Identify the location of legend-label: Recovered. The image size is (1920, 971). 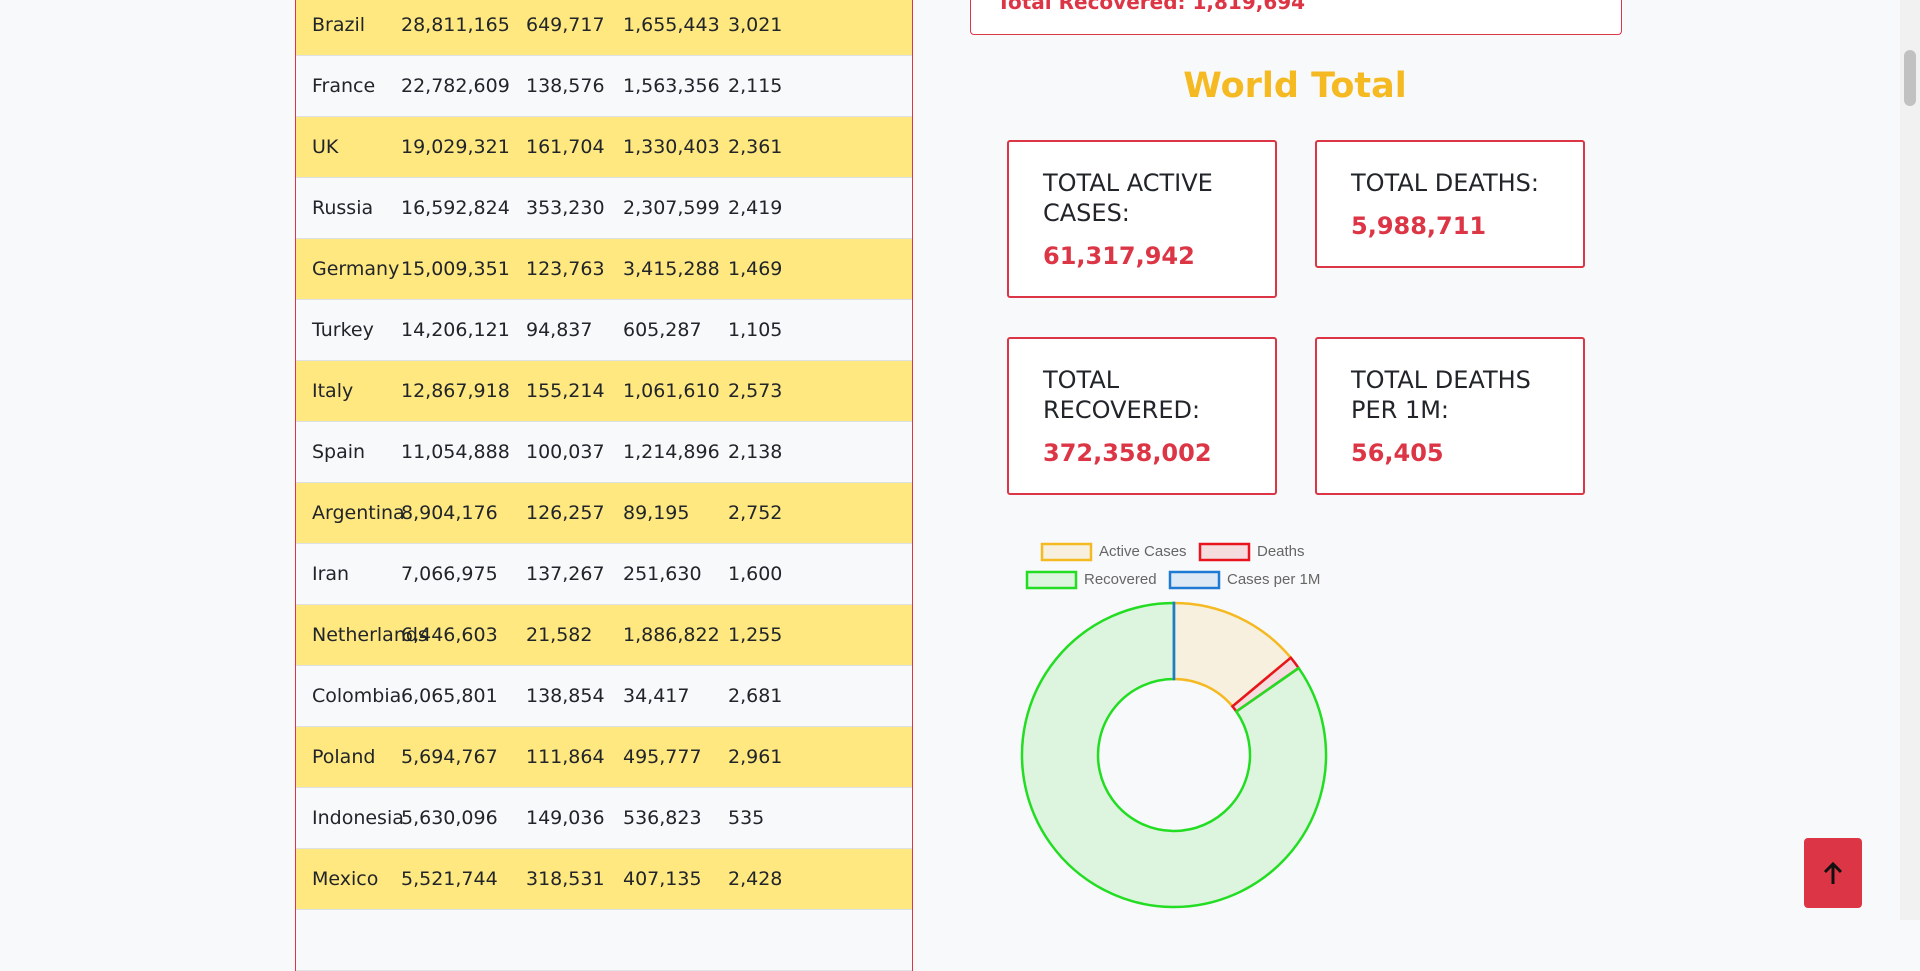
(1120, 579).